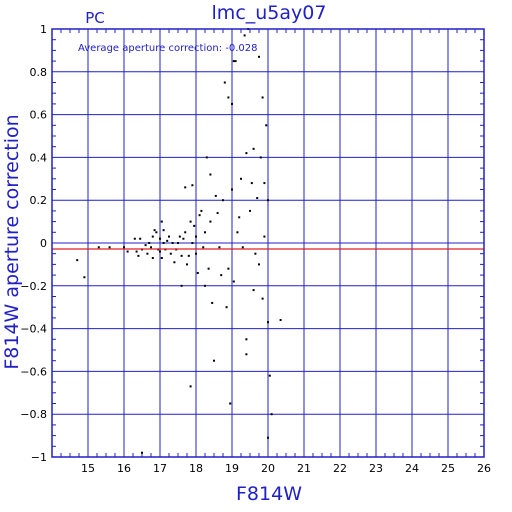  Describe the element at coordinates (124, 468) in the screenshot. I see `x-tick-label: 16` at that location.